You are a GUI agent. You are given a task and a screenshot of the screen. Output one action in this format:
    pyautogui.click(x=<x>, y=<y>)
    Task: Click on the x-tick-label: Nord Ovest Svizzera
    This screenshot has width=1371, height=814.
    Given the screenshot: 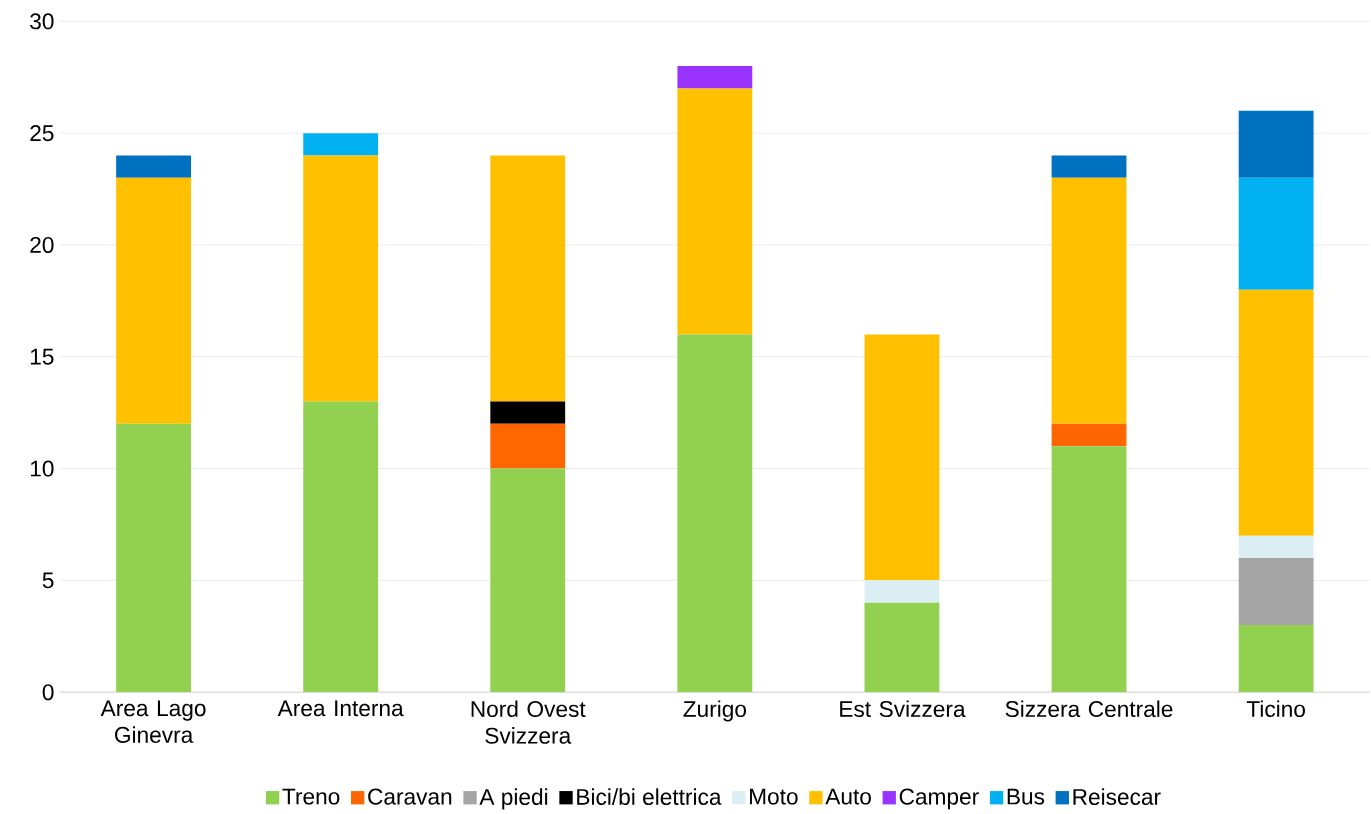 What is the action you would take?
    pyautogui.click(x=528, y=722)
    